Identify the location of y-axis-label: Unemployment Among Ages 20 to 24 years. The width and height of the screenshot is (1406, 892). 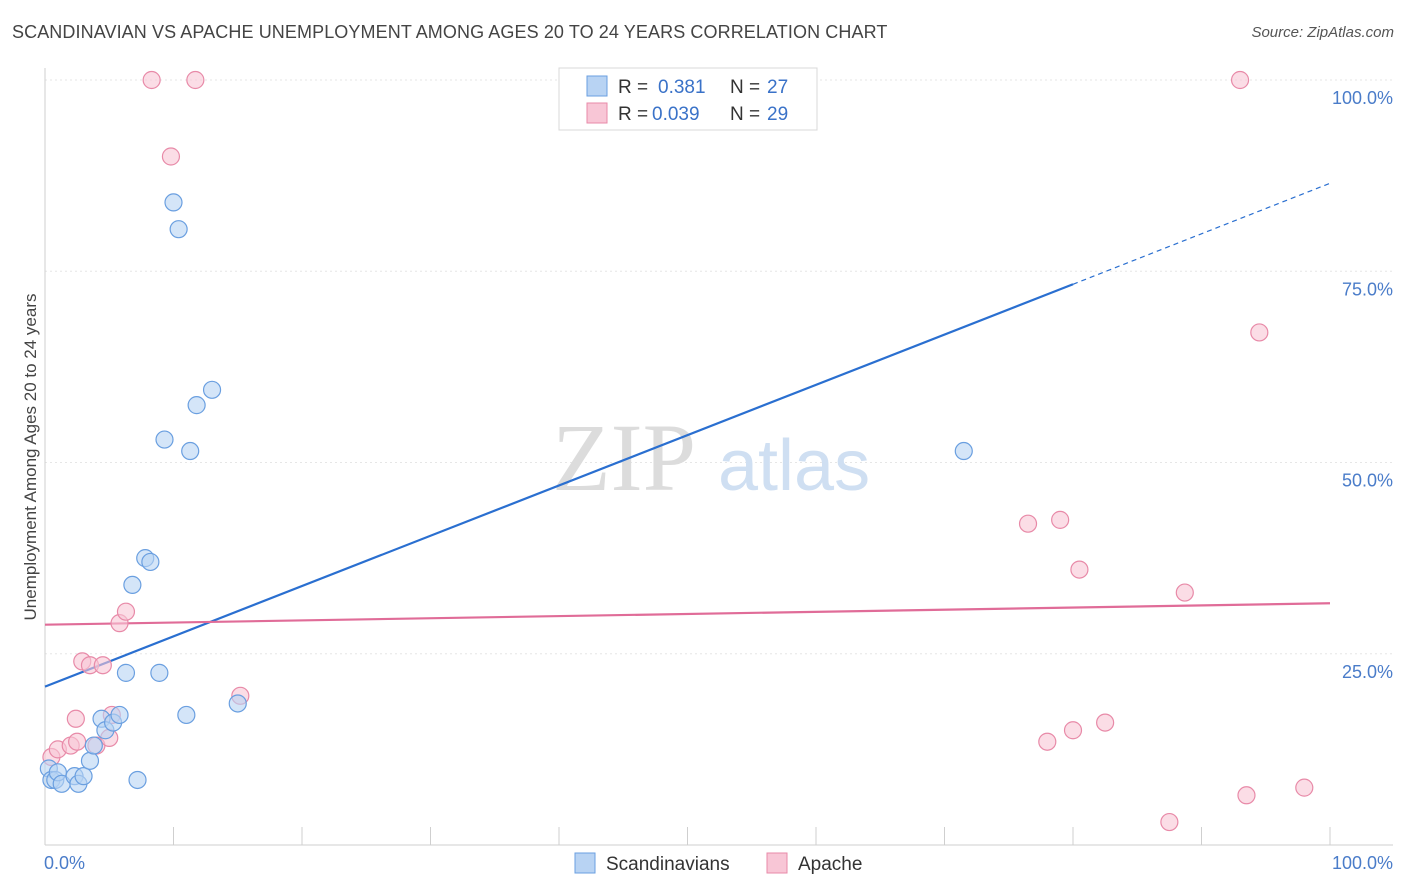
(30, 457).